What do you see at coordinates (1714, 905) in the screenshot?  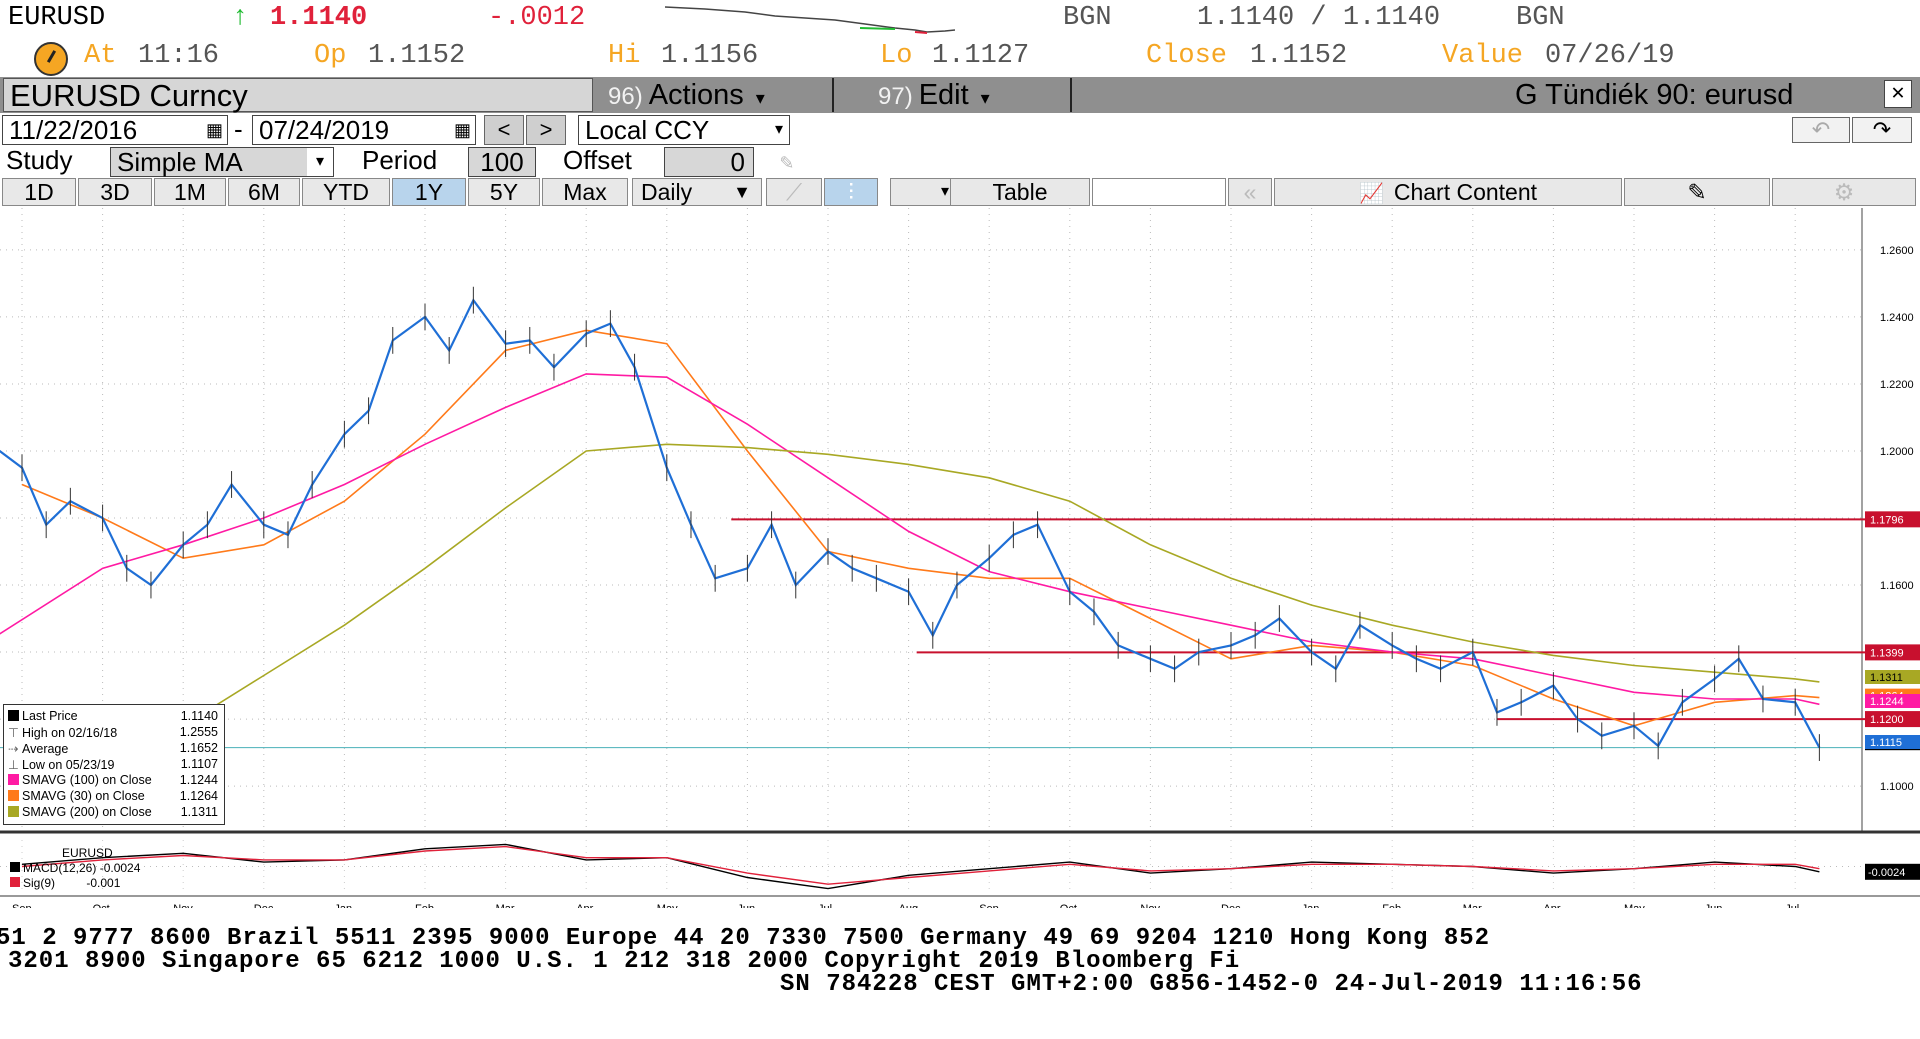 I see `month-label: Jun` at bounding box center [1714, 905].